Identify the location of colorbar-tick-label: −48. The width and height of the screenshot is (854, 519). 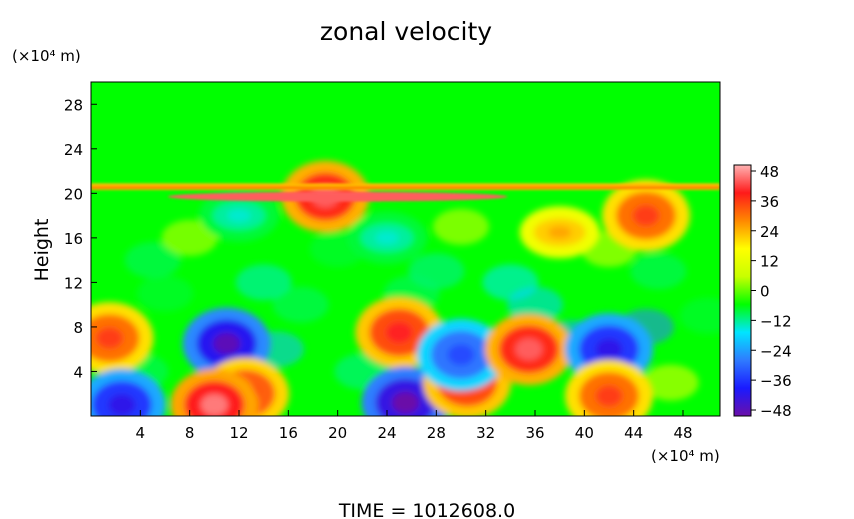
(776, 411).